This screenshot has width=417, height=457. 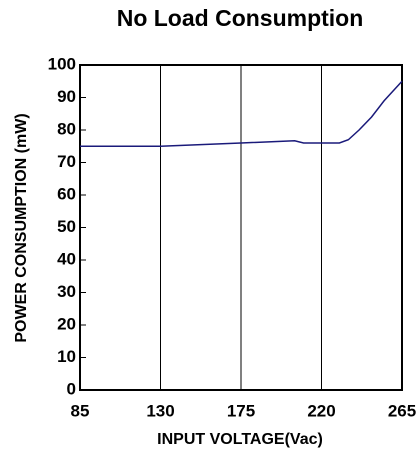 What do you see at coordinates (241, 113) in the screenshot?
I see `data-line` at bounding box center [241, 113].